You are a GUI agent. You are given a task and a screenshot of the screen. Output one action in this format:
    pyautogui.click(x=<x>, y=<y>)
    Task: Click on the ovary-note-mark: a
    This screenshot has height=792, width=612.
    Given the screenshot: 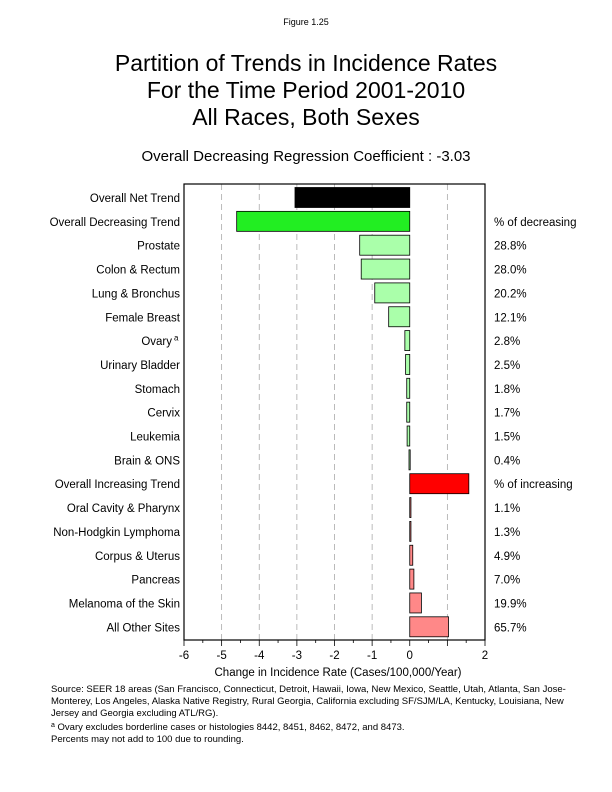 What is the action you would take?
    pyautogui.click(x=53, y=725)
    